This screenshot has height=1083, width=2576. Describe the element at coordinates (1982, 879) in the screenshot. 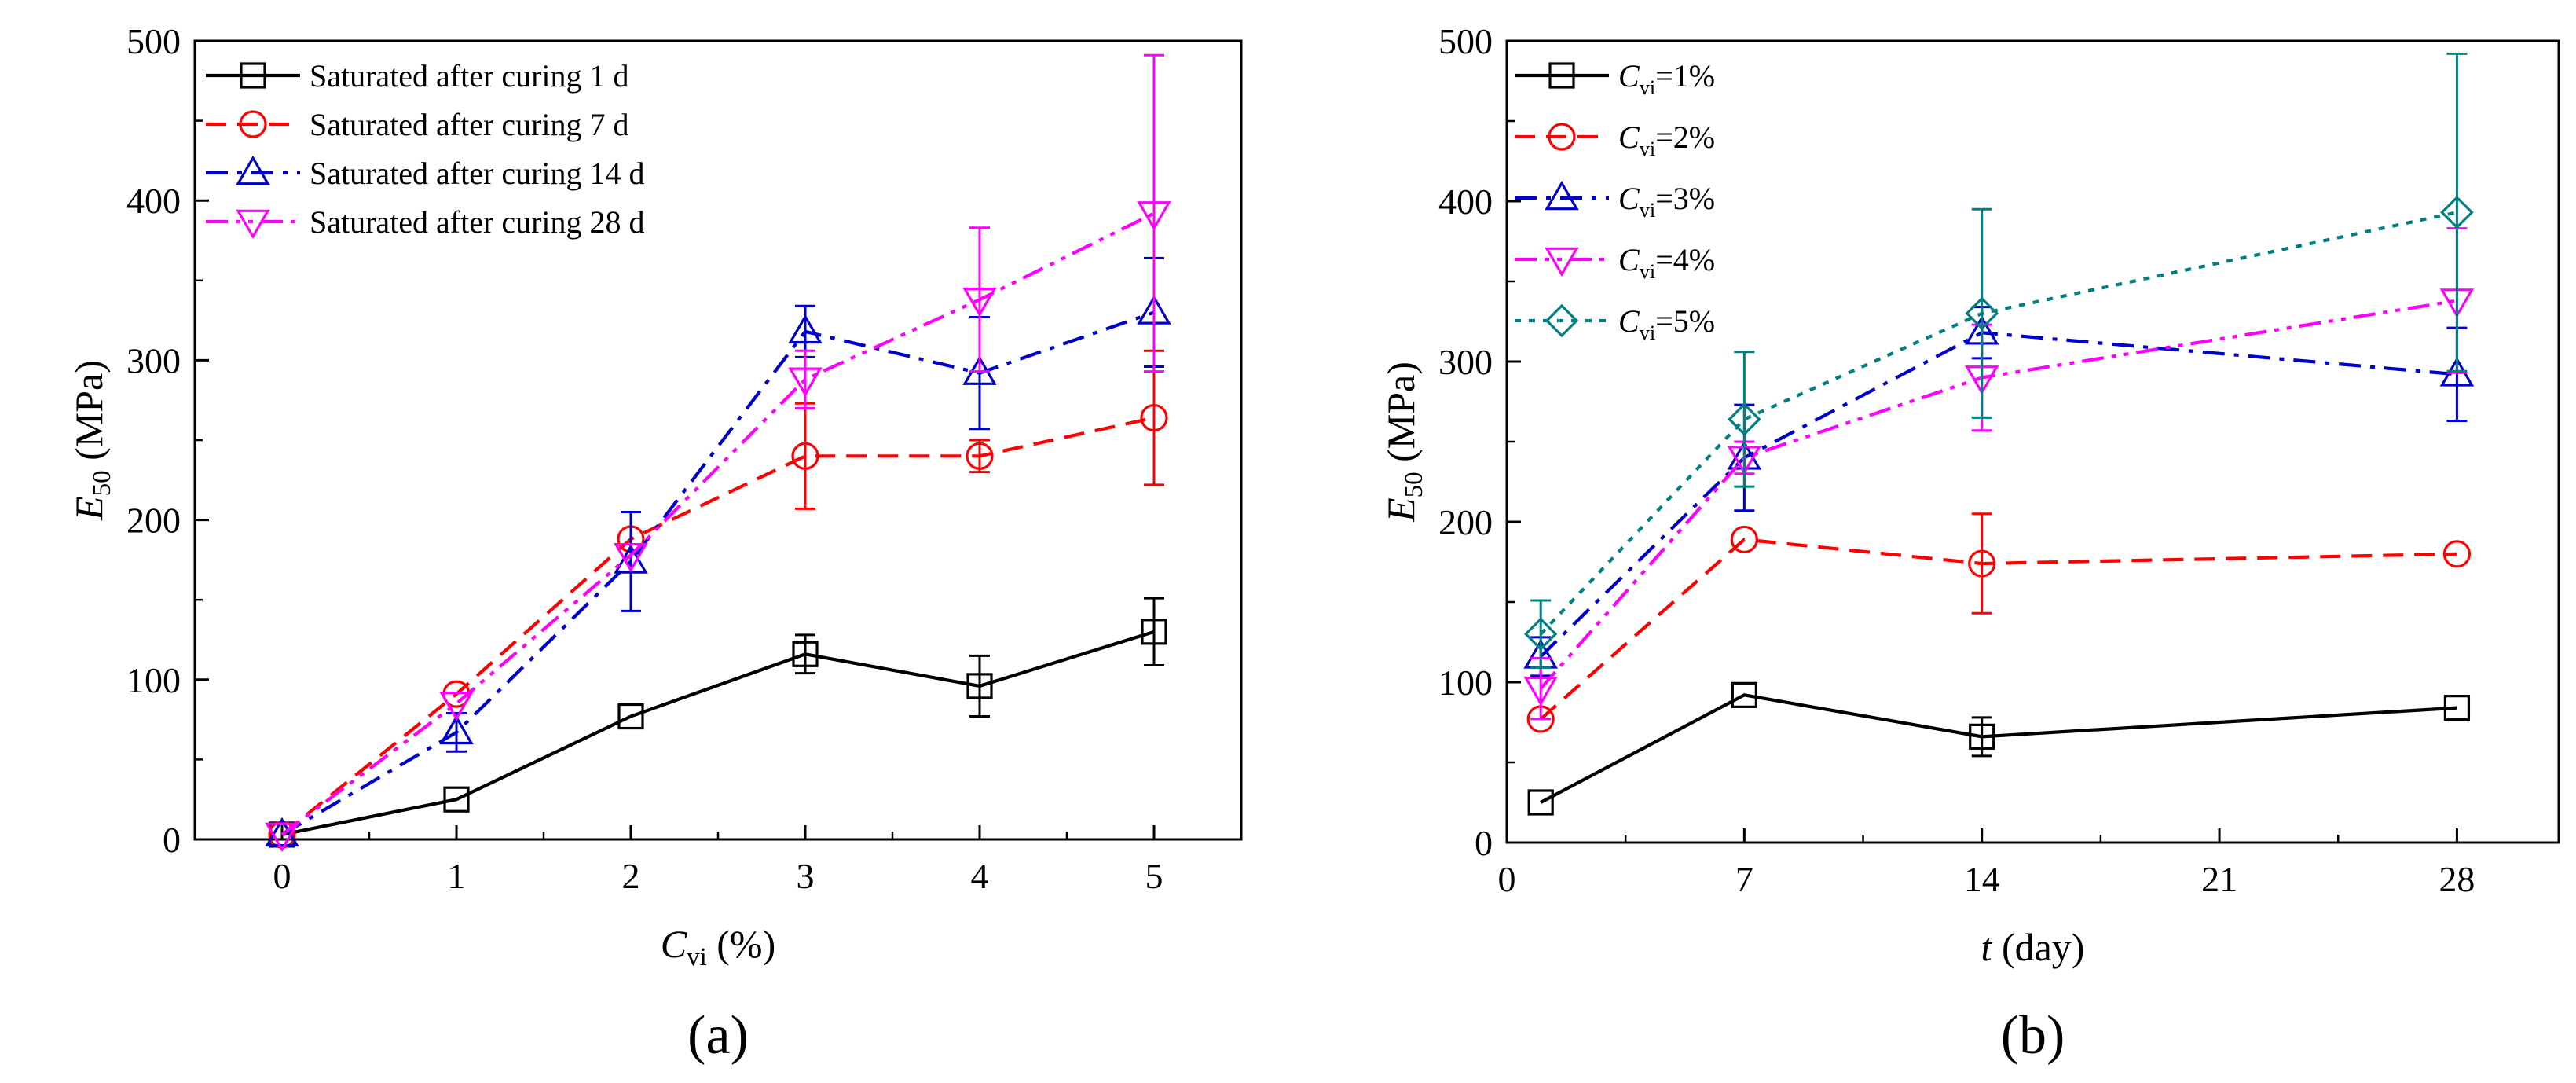

I see `panel-b-xtick-label-14: 14` at that location.